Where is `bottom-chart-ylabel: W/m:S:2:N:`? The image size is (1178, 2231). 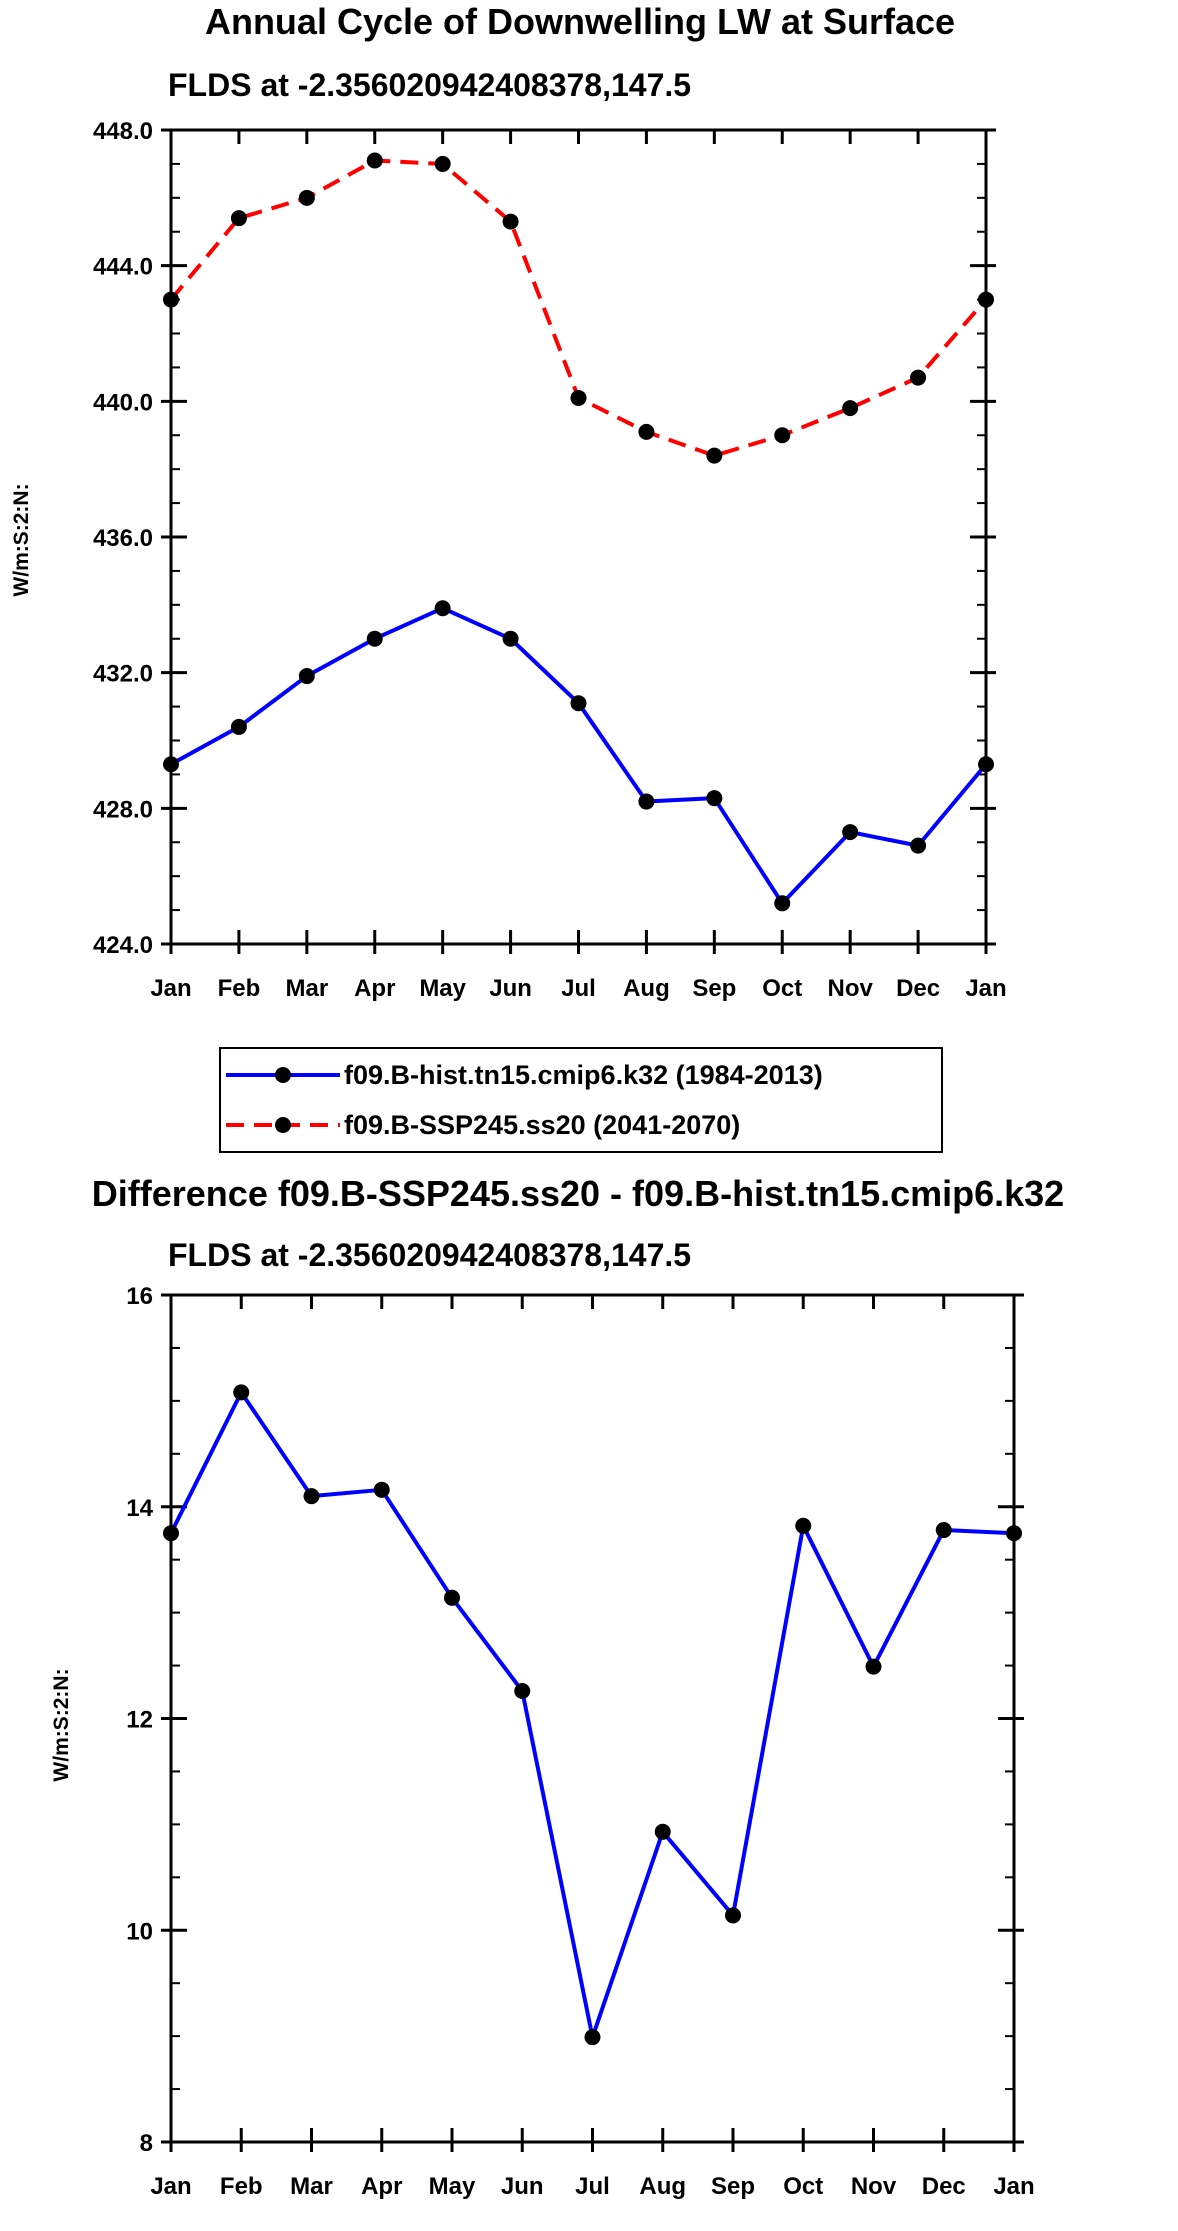
bottom-chart-ylabel: W/m:S:2:N: is located at coordinates (61, 1724).